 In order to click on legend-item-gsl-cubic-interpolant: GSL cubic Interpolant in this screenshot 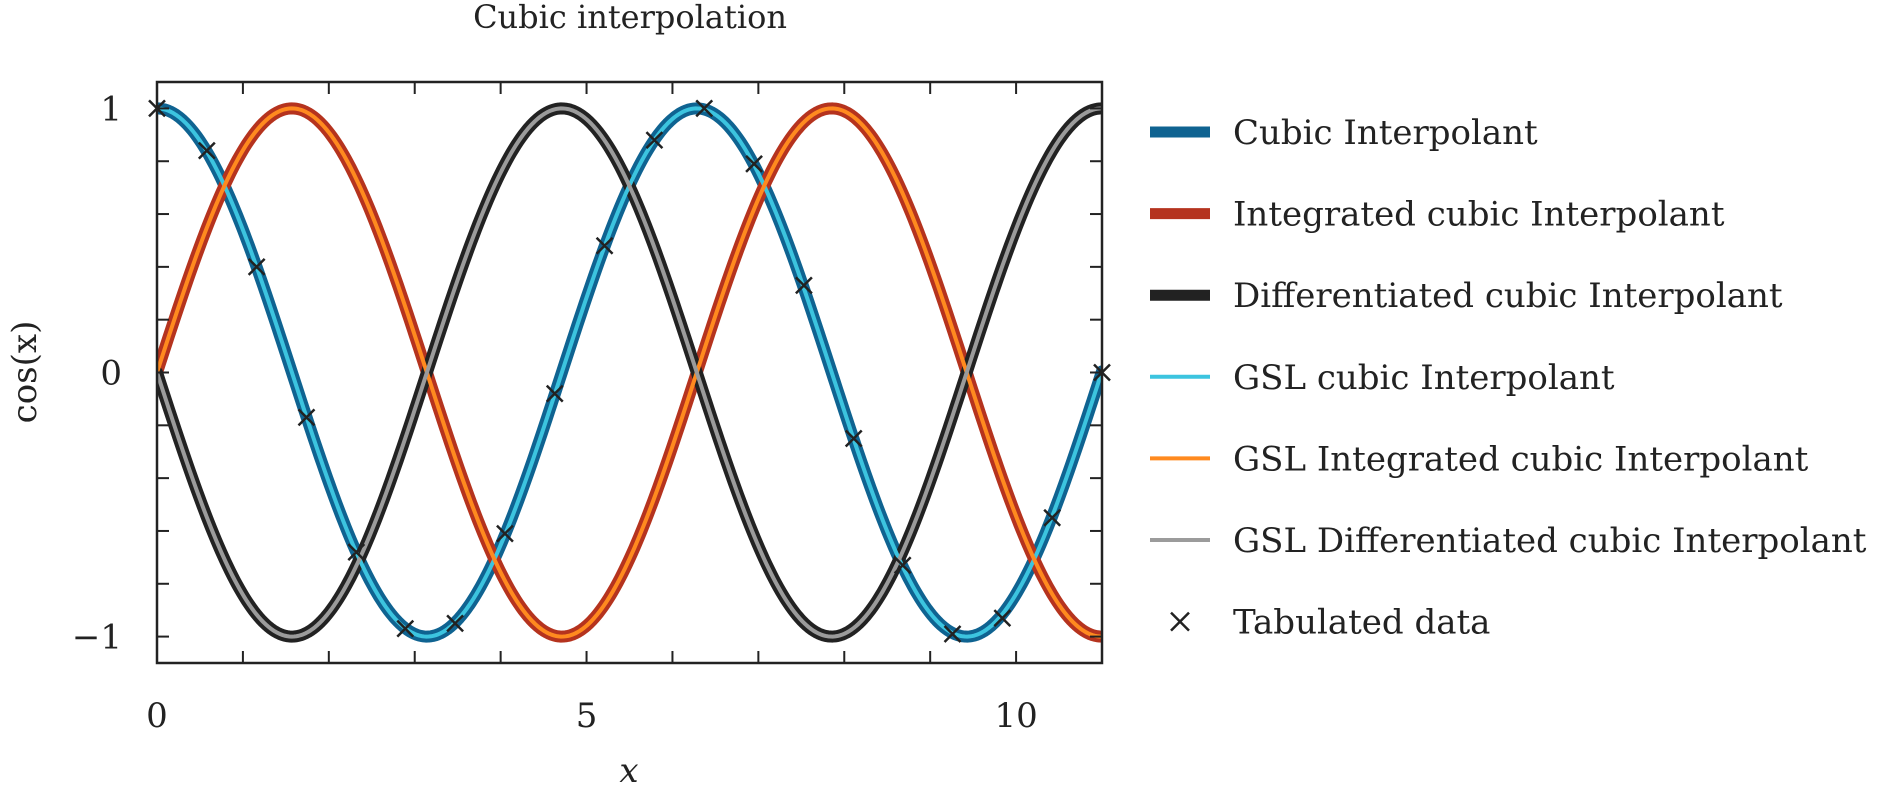, I will do `click(1382, 378)`.